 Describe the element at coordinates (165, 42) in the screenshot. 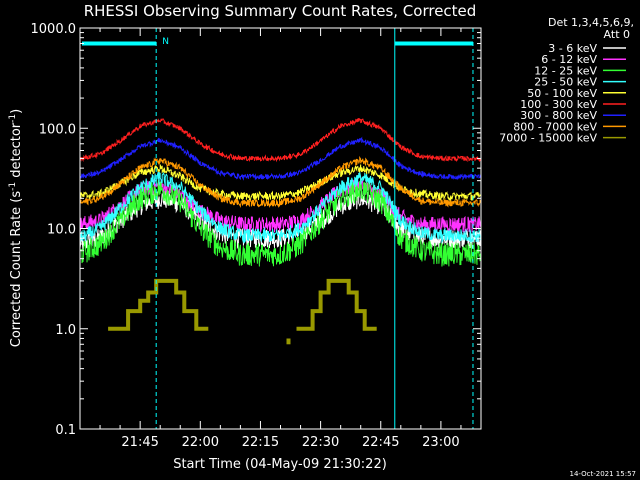

I see `saa-label: N` at that location.